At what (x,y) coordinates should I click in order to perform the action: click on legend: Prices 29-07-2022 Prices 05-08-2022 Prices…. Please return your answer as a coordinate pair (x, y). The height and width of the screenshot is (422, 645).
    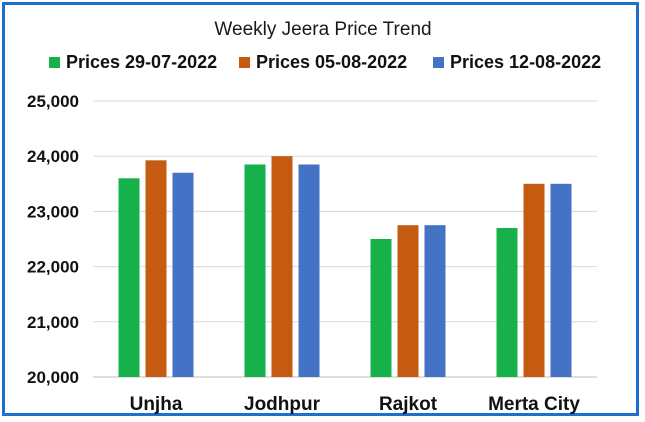
    Looking at the image, I should click on (325, 62).